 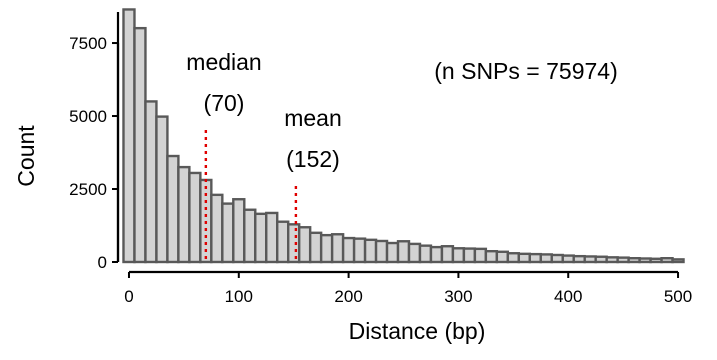 I want to click on x-tick-label: 0, so click(x=128, y=296).